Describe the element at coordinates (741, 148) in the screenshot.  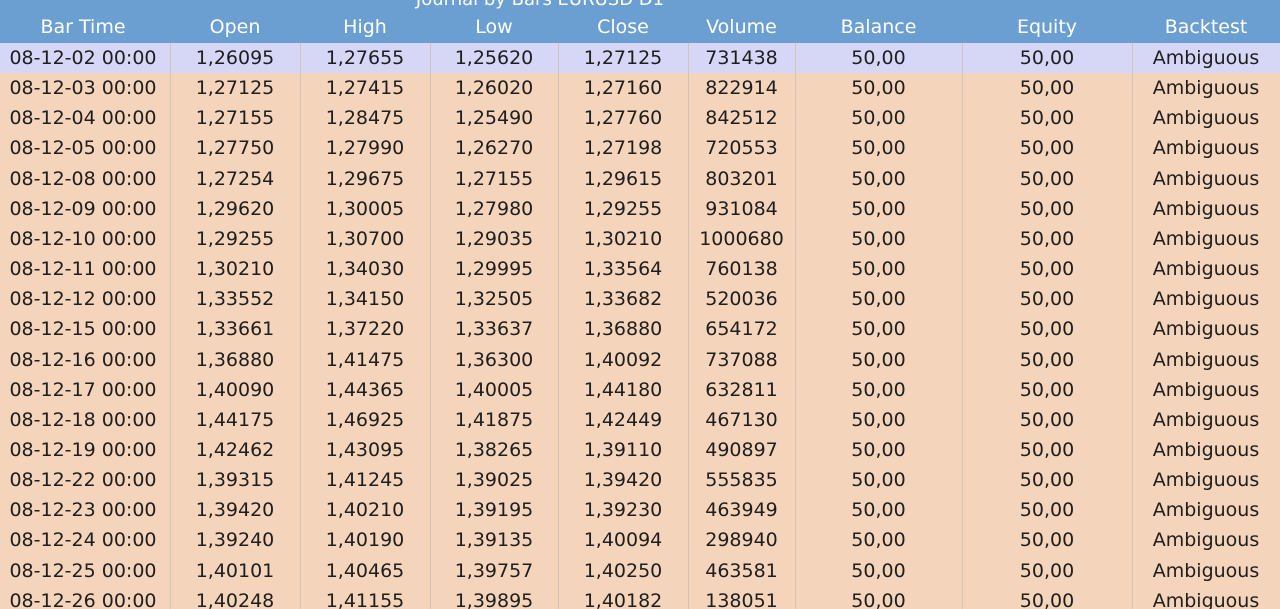
I see `table-cell: 720553` at that location.